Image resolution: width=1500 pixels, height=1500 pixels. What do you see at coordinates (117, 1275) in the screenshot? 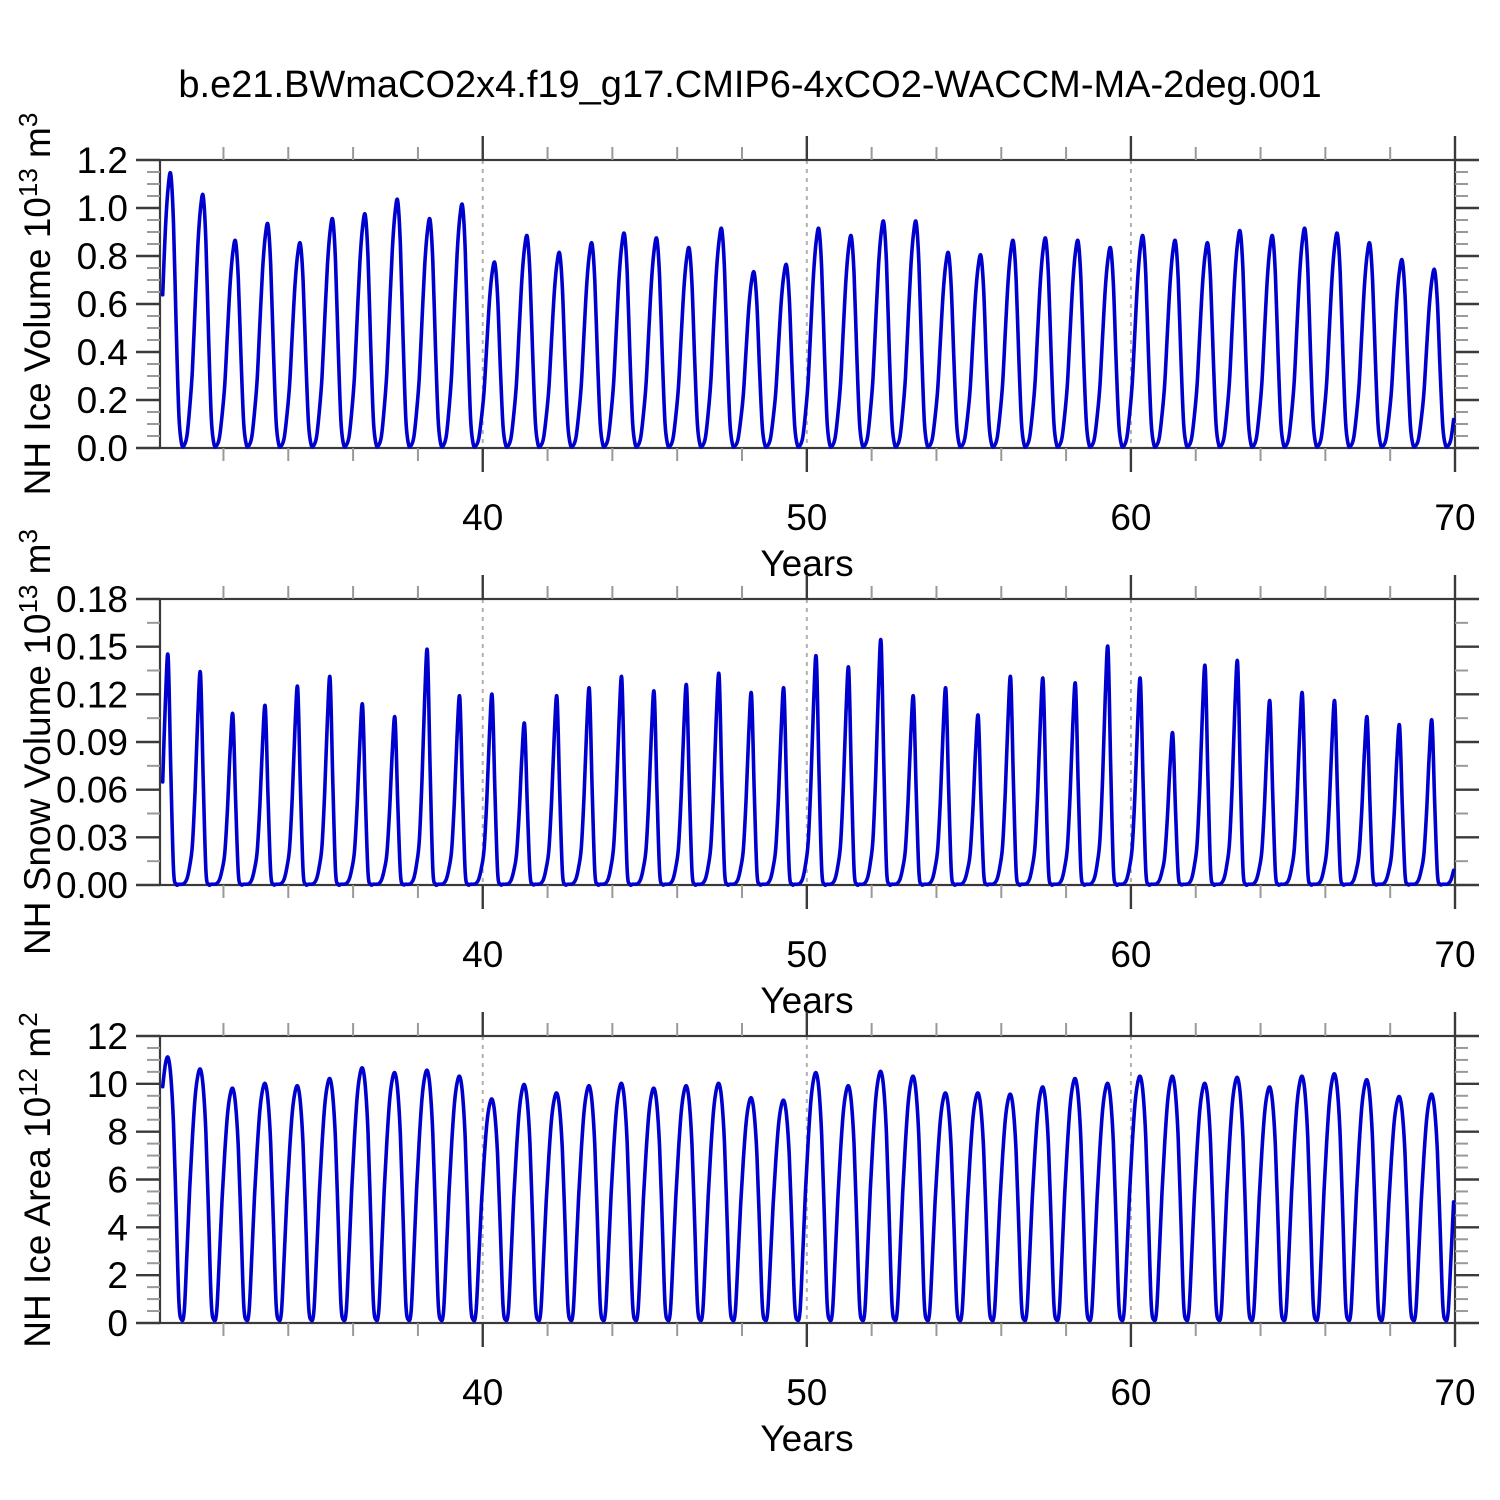
I see `y-tick-label: 2` at bounding box center [117, 1275].